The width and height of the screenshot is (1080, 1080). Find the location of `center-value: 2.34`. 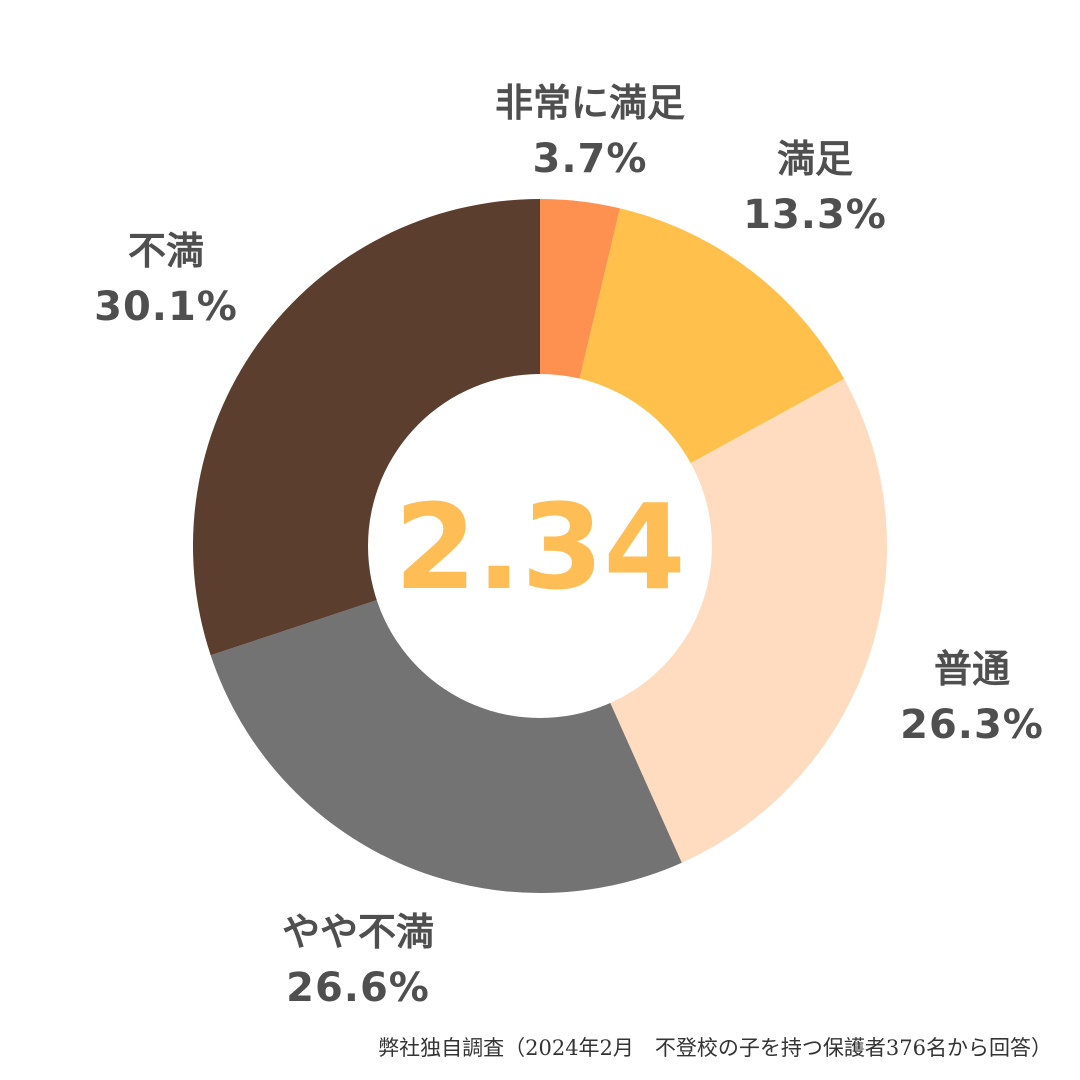

center-value: 2.34 is located at coordinates (539, 547).